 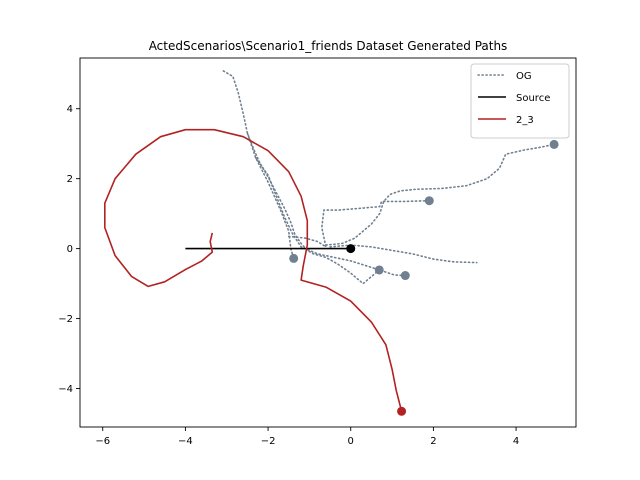 What do you see at coordinates (65, 389) in the screenshot?
I see `y-tick-label: −4` at bounding box center [65, 389].